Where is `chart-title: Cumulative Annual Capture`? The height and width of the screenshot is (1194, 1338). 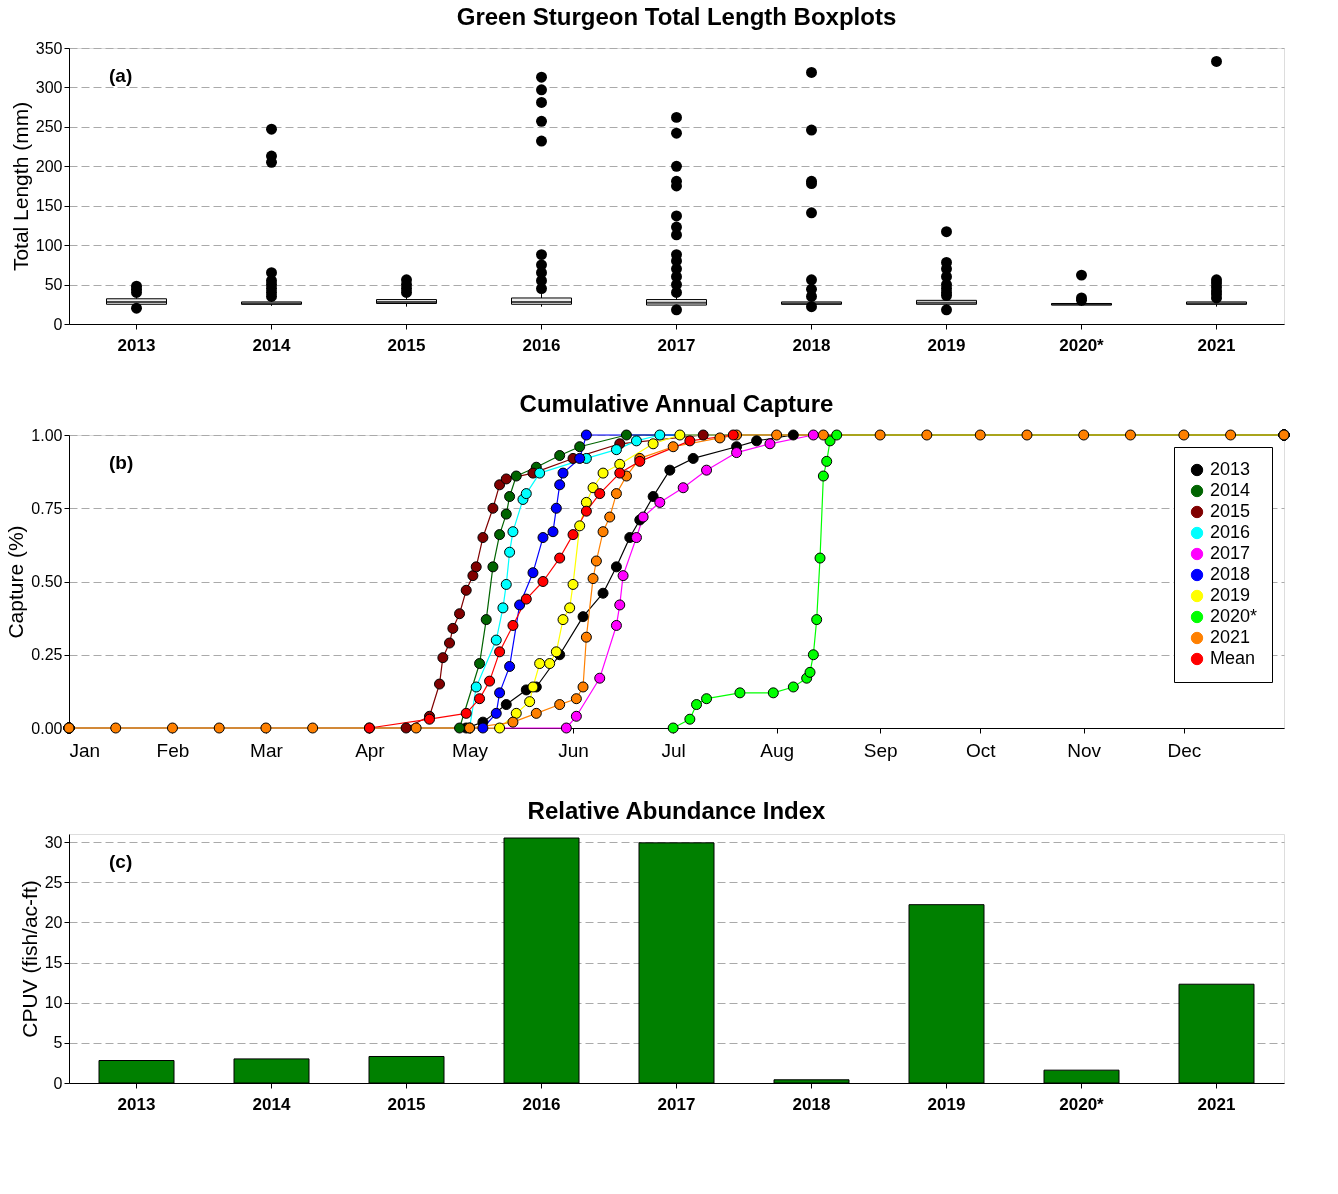 chart-title: Cumulative Annual Capture is located at coordinates (676, 403).